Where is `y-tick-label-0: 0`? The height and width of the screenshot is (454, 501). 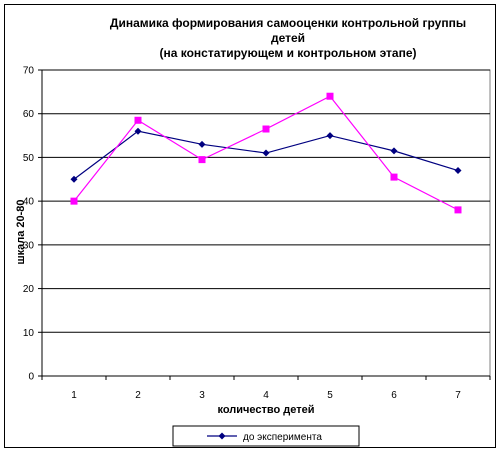
y-tick-label-0: 0 is located at coordinates (31, 377).